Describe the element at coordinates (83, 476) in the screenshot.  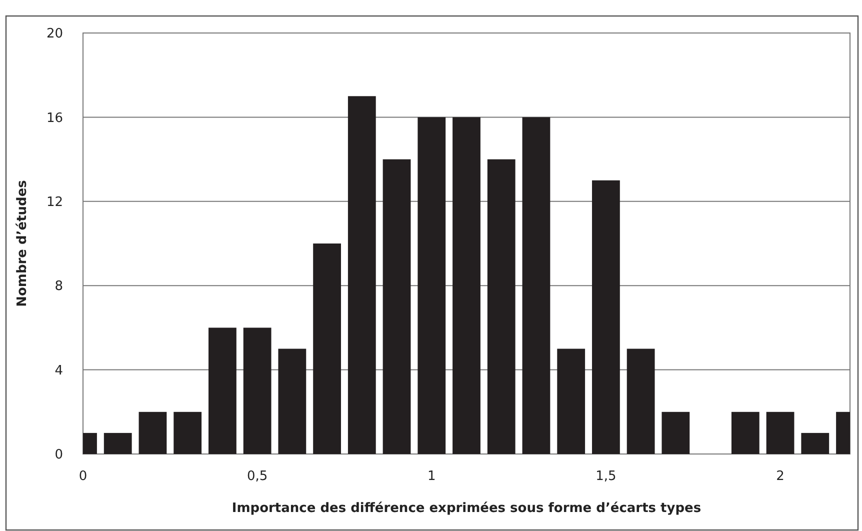
I see `x-tick-label: 0` at that location.